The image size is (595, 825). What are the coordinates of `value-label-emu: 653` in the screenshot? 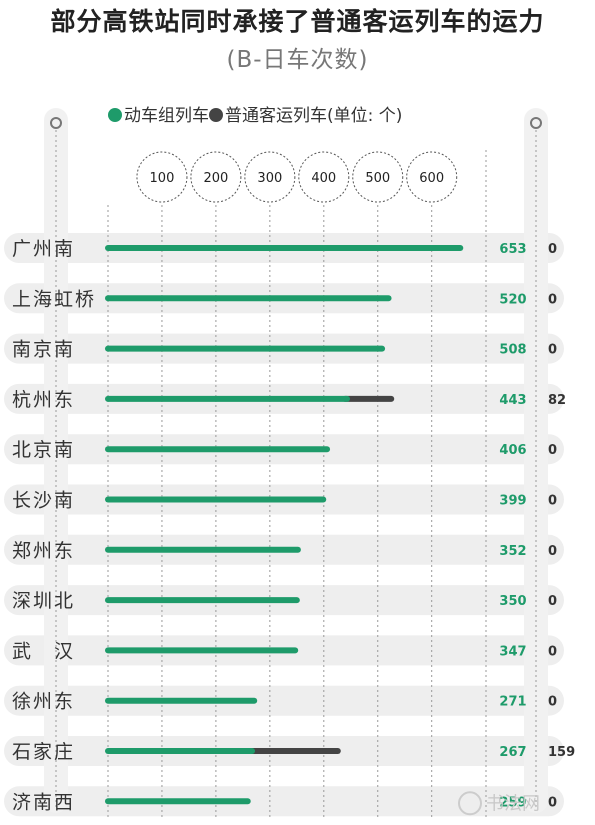 It's located at (512, 249).